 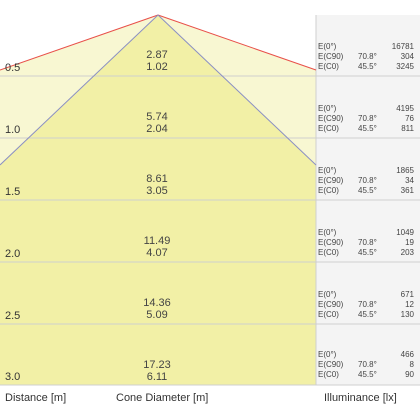 What do you see at coordinates (157, 303) in the screenshot?
I see `cone-diameter-row-5: 14.36` at bounding box center [157, 303].